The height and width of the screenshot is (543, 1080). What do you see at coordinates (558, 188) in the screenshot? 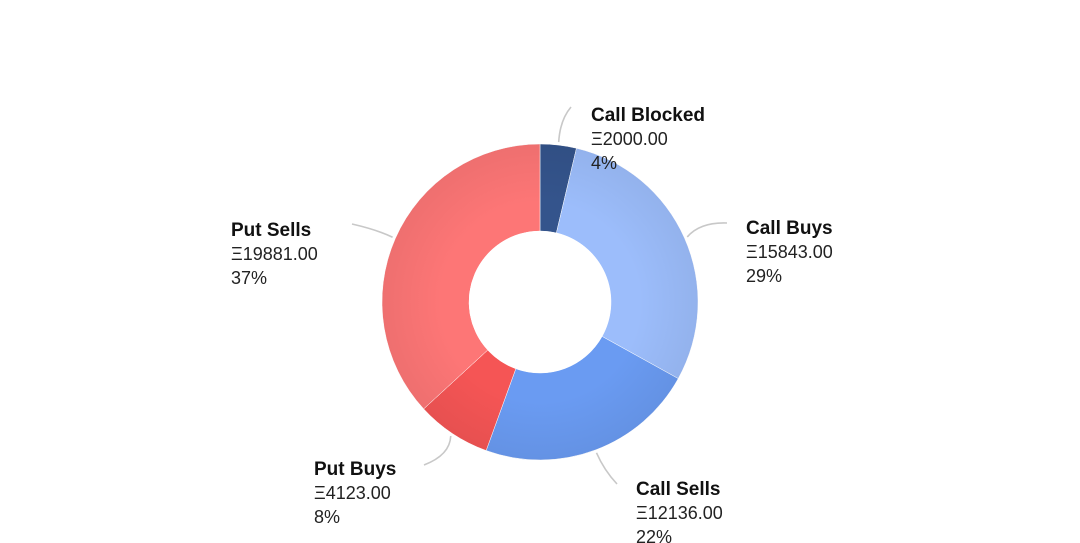
I see `slice-shade-call-blocked` at bounding box center [558, 188].